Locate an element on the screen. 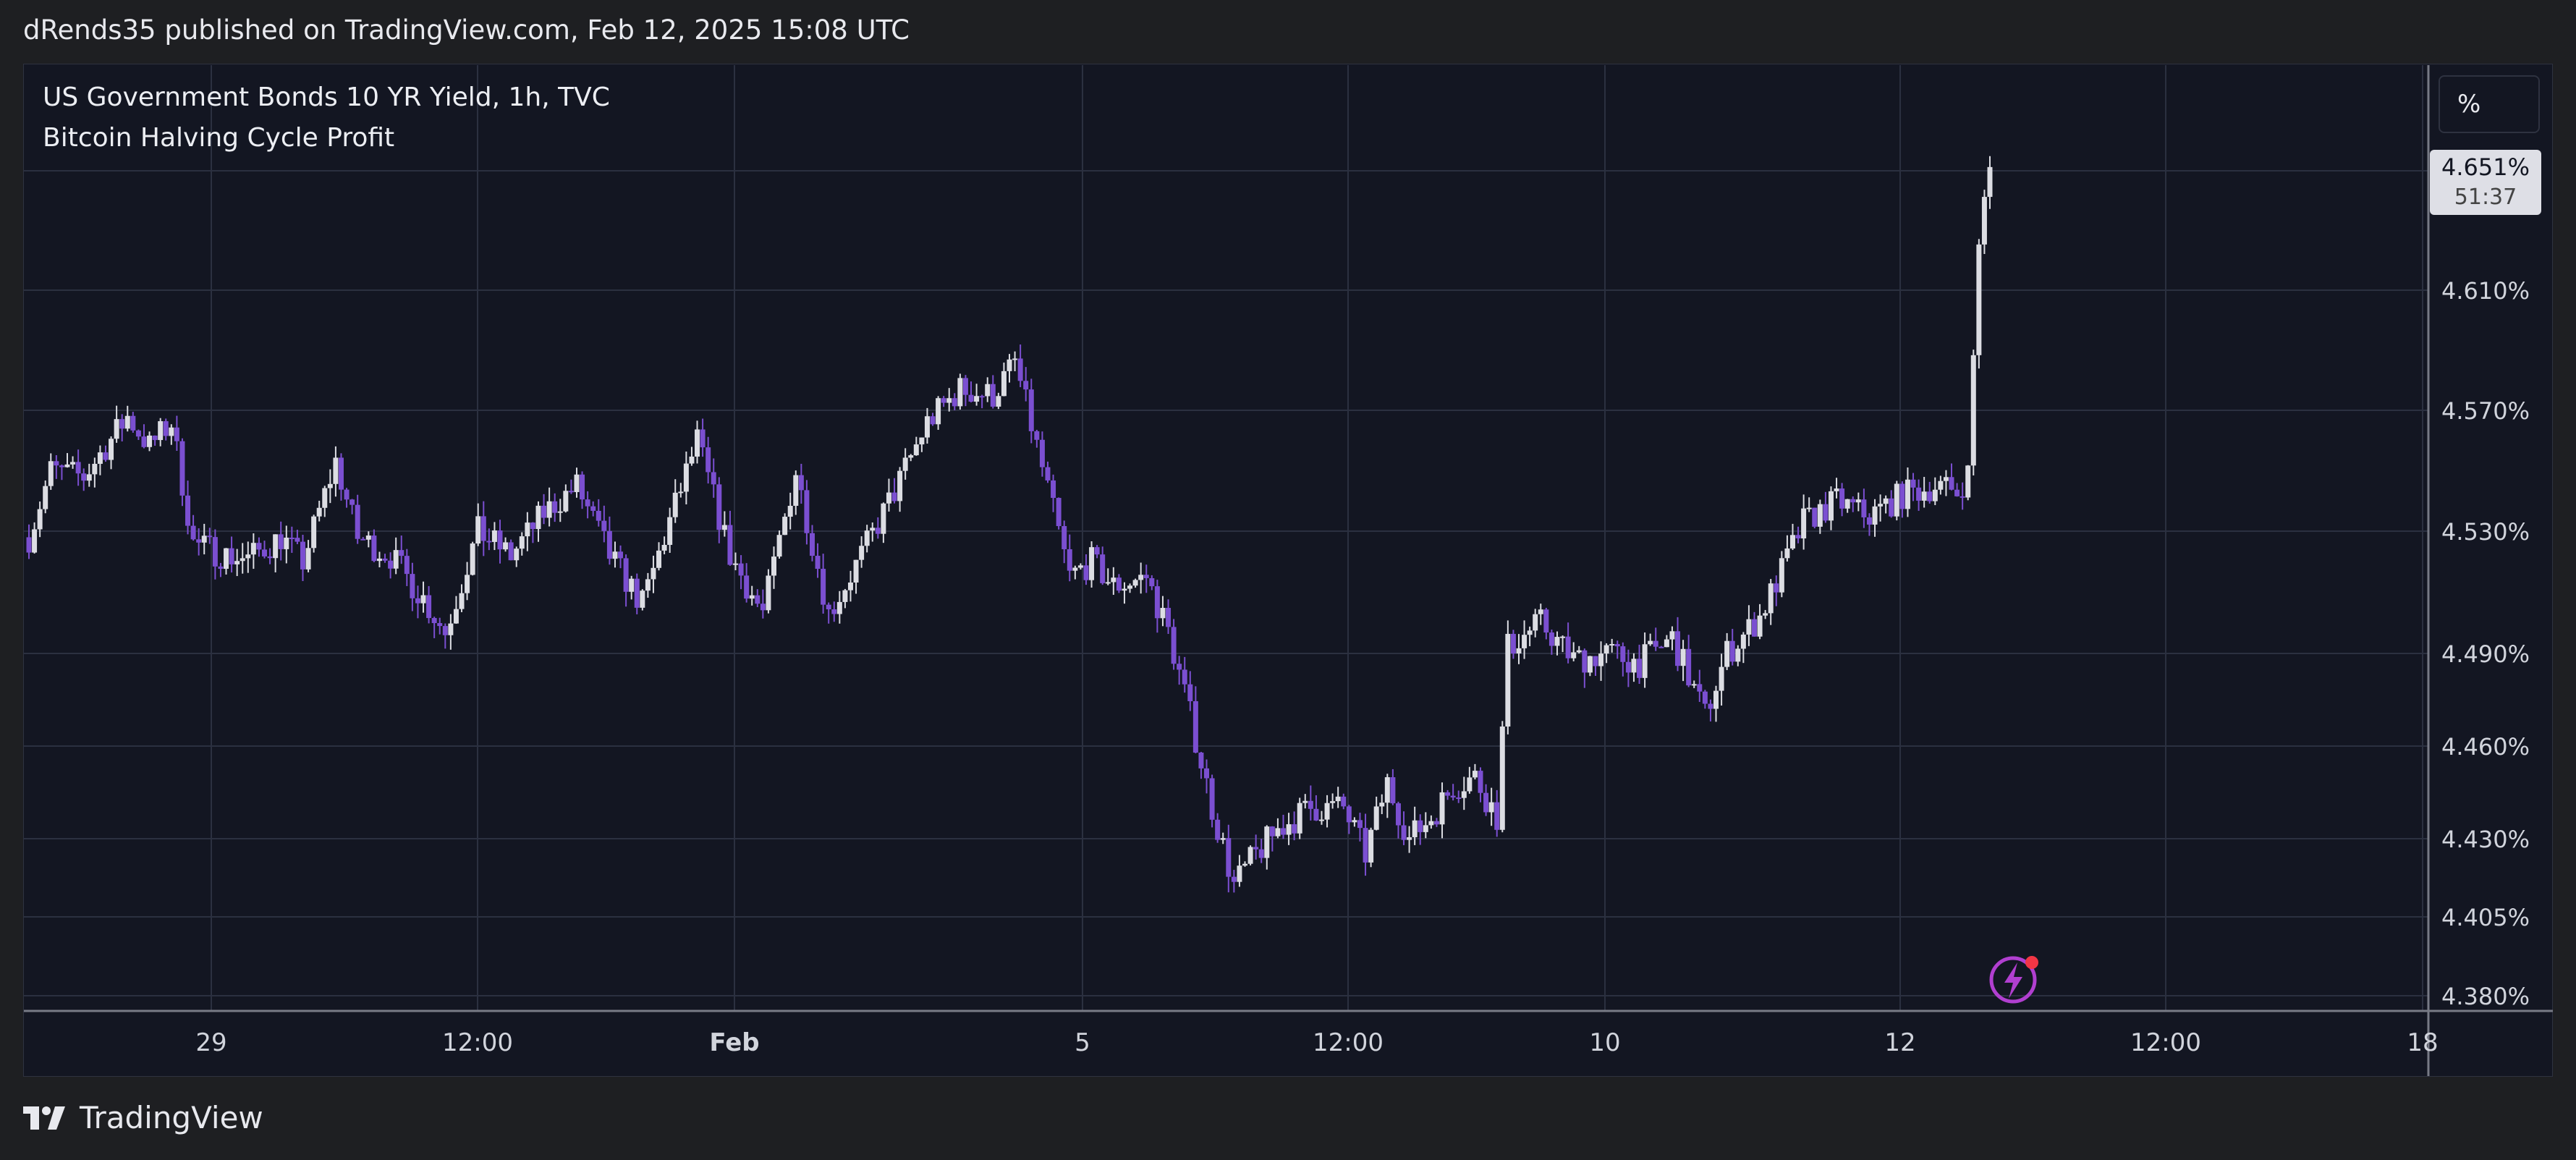  indicator-legend: Bitcoin Halving Cycle Profit is located at coordinates (219, 138).